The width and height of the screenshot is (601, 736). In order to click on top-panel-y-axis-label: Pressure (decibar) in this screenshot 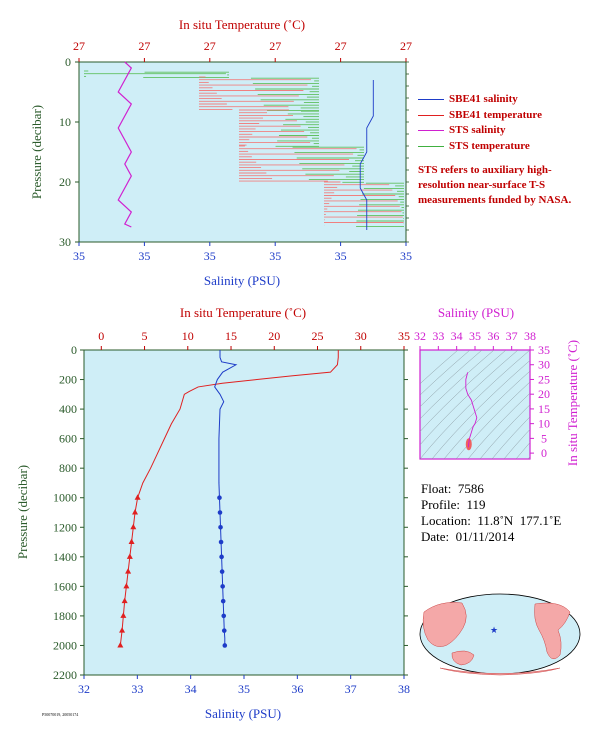, I will do `click(36, 152)`.